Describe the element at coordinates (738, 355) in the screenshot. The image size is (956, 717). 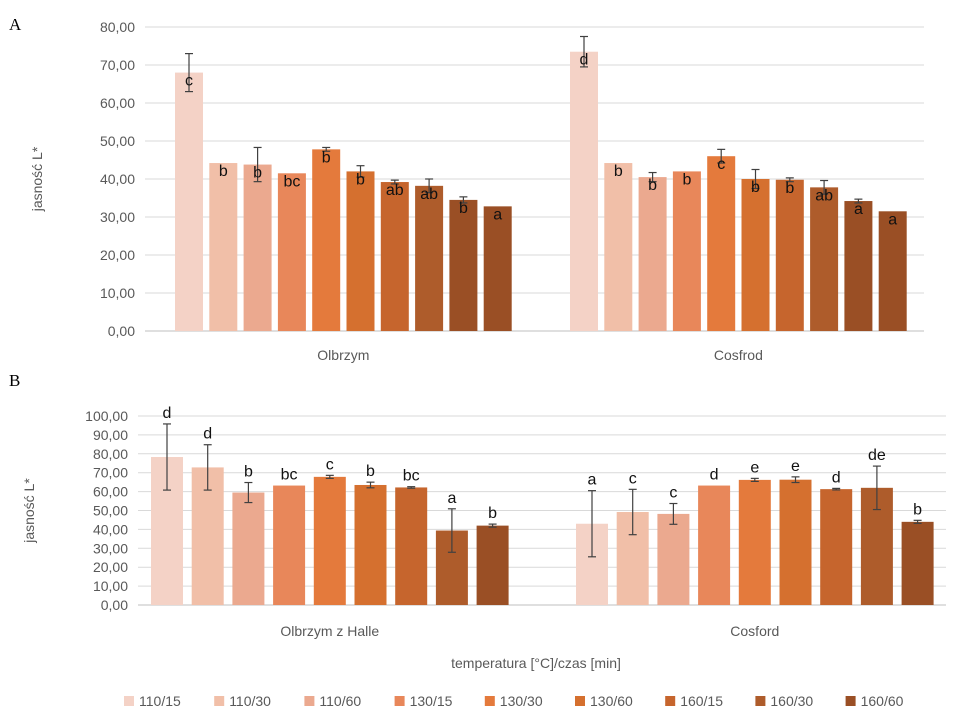
I see `category-label: Cosfrod` at that location.